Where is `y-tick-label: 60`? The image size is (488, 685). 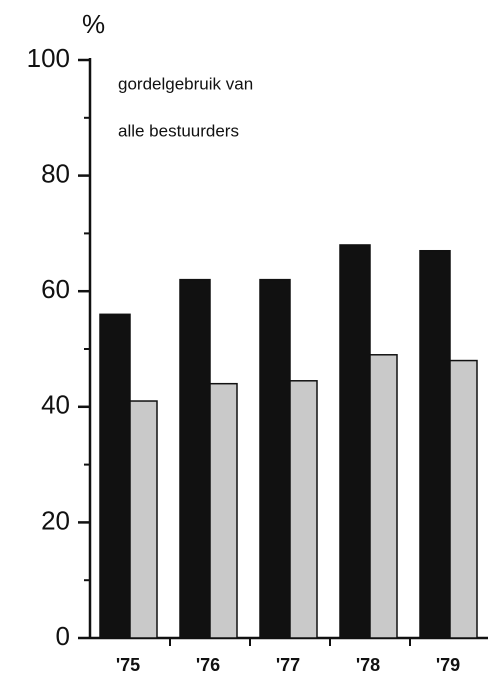 y-tick-label: 60 is located at coordinates (55, 289).